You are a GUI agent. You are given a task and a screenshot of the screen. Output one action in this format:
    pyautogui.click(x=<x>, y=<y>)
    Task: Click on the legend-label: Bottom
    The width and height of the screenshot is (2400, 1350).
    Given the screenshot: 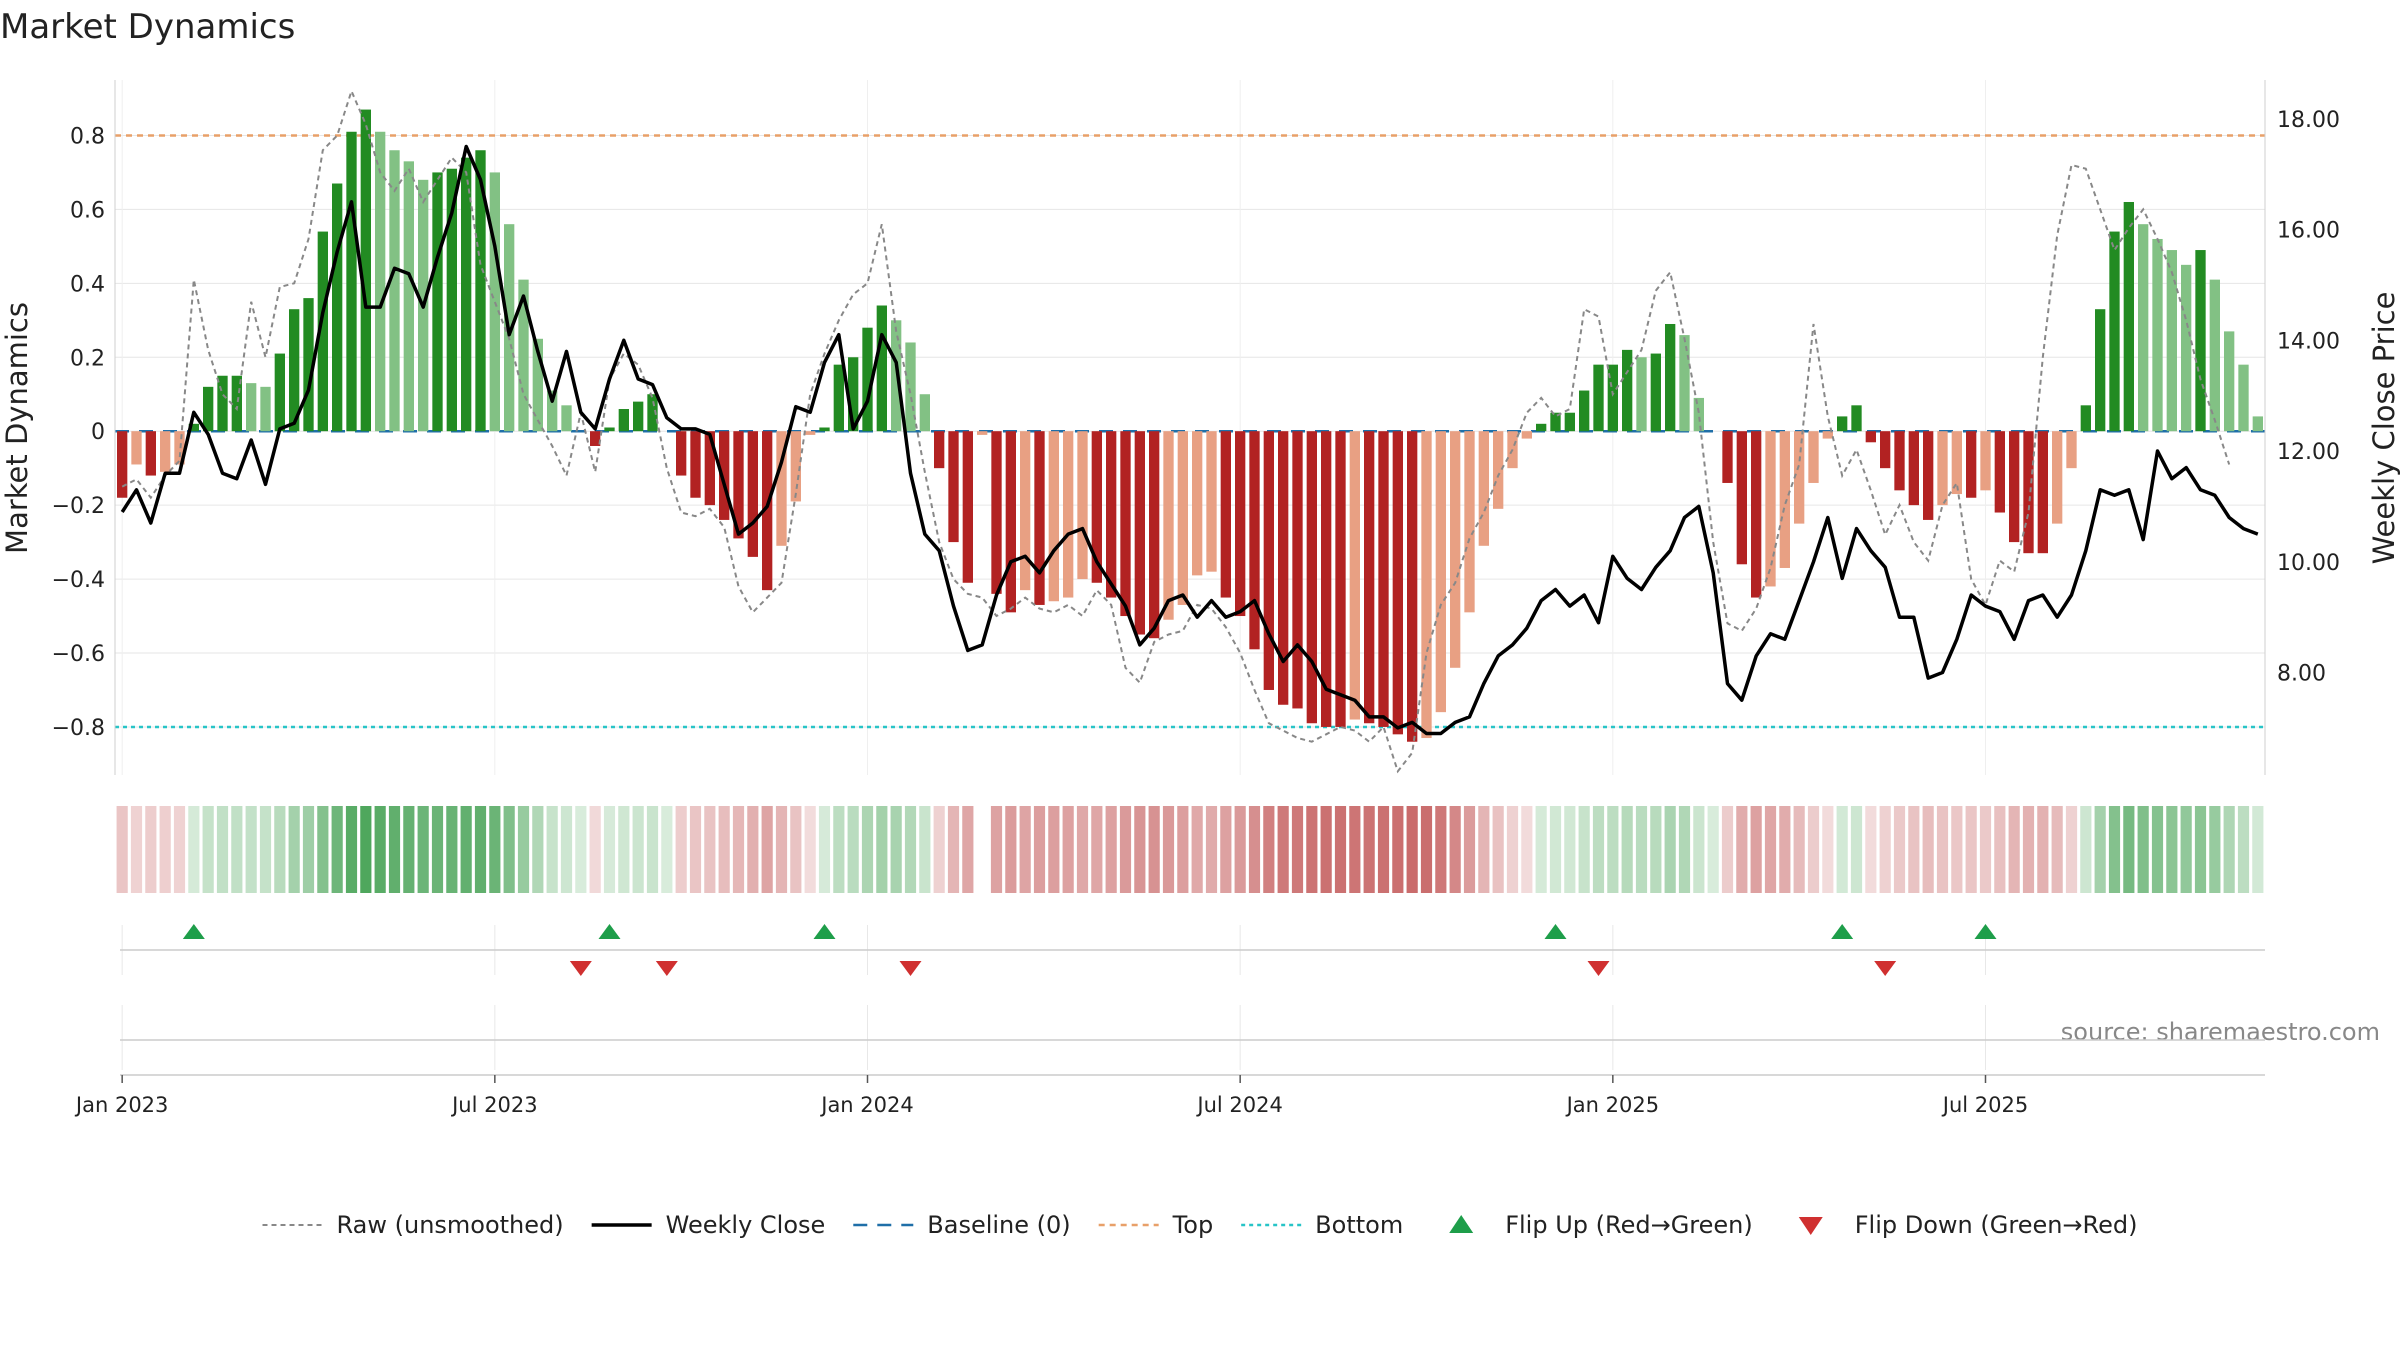 What is the action you would take?
    pyautogui.click(x=1359, y=1225)
    